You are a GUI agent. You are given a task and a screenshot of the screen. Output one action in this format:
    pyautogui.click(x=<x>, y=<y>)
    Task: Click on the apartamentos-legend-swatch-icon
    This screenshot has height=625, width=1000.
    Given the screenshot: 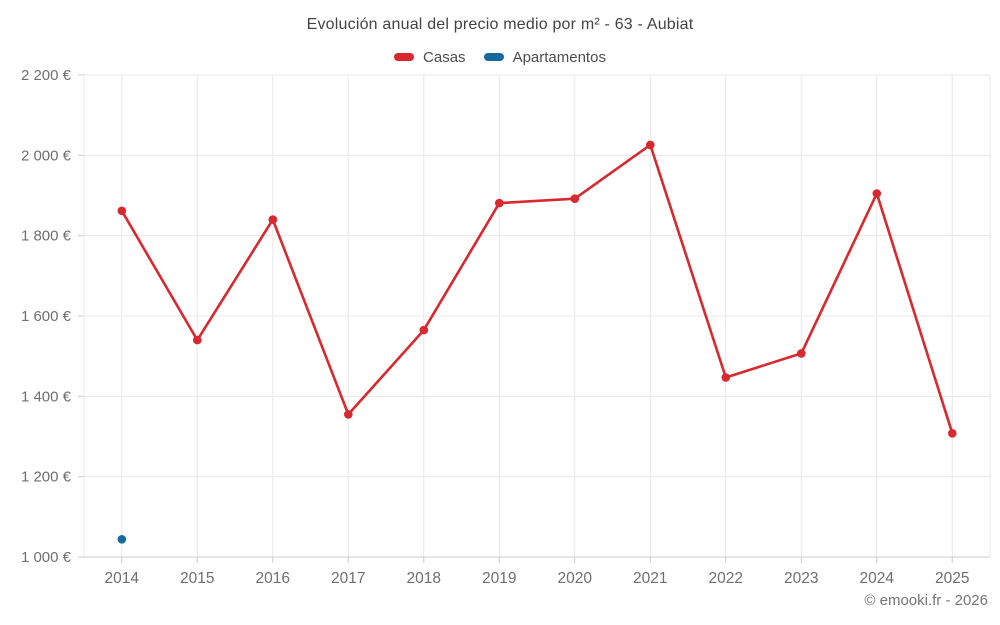 What is the action you would take?
    pyautogui.click(x=493, y=57)
    